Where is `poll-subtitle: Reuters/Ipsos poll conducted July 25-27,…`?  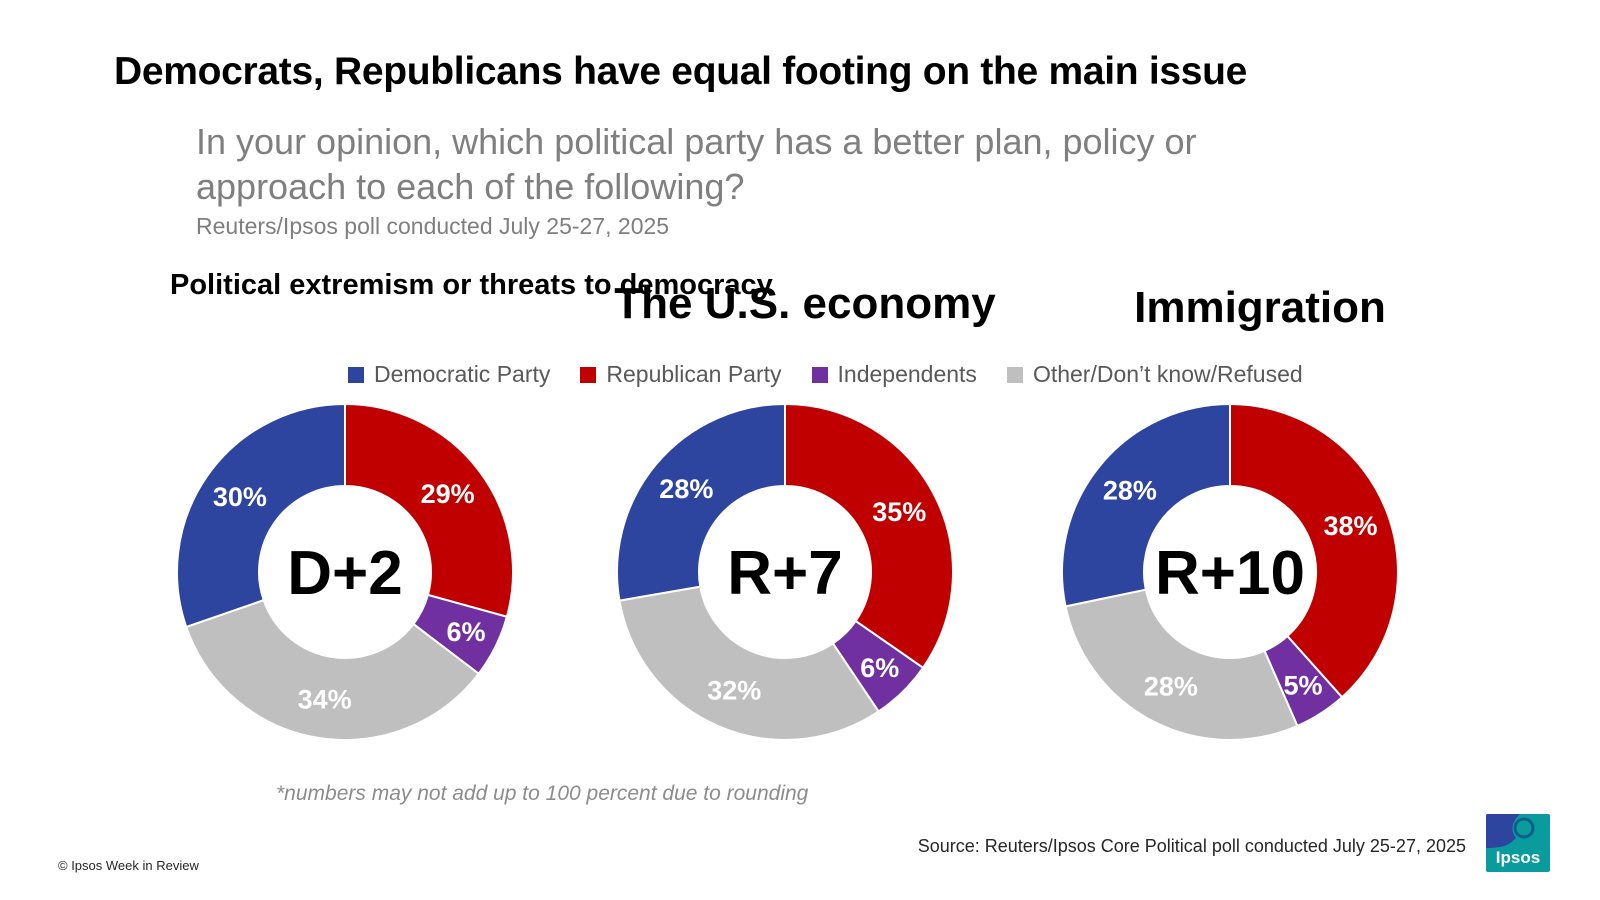 poll-subtitle: Reuters/Ipsos poll conducted July 25-27,… is located at coordinates (433, 226).